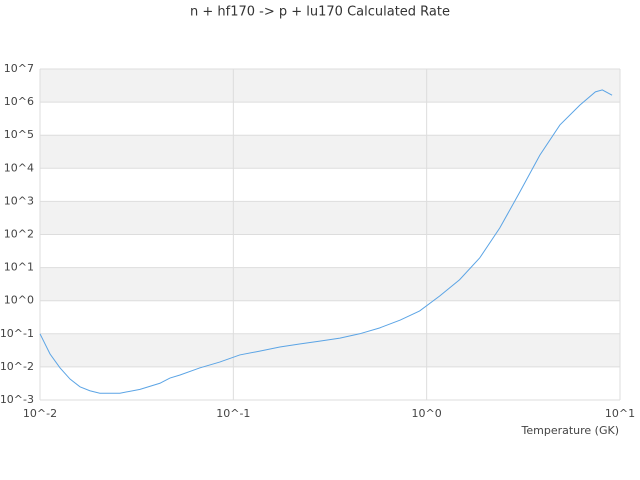 Image resolution: width=640 pixels, height=480 pixels. I want to click on x-tick-label: 10^0, so click(427, 413).